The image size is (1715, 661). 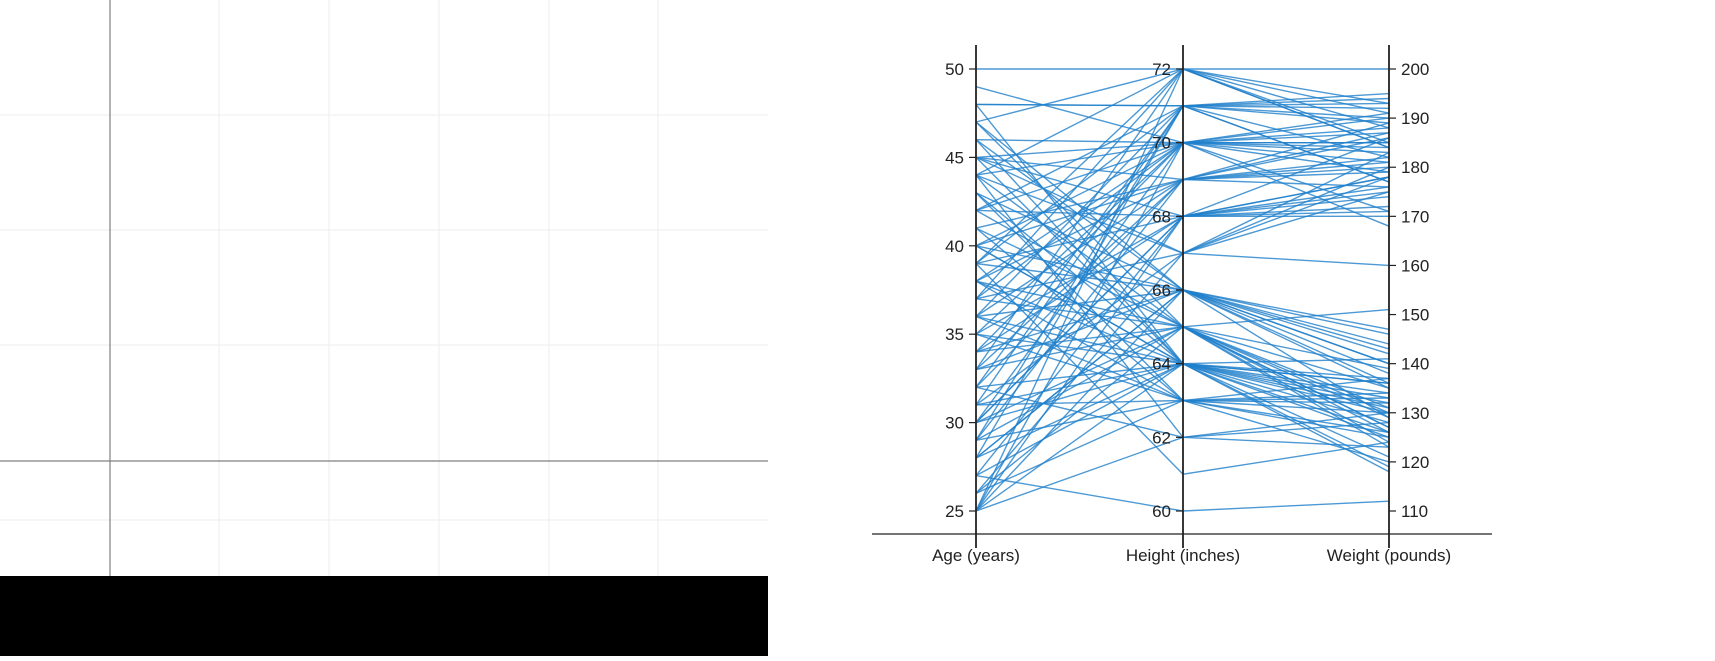 I want to click on axis-label: Weight (pounds), so click(x=1389, y=555).